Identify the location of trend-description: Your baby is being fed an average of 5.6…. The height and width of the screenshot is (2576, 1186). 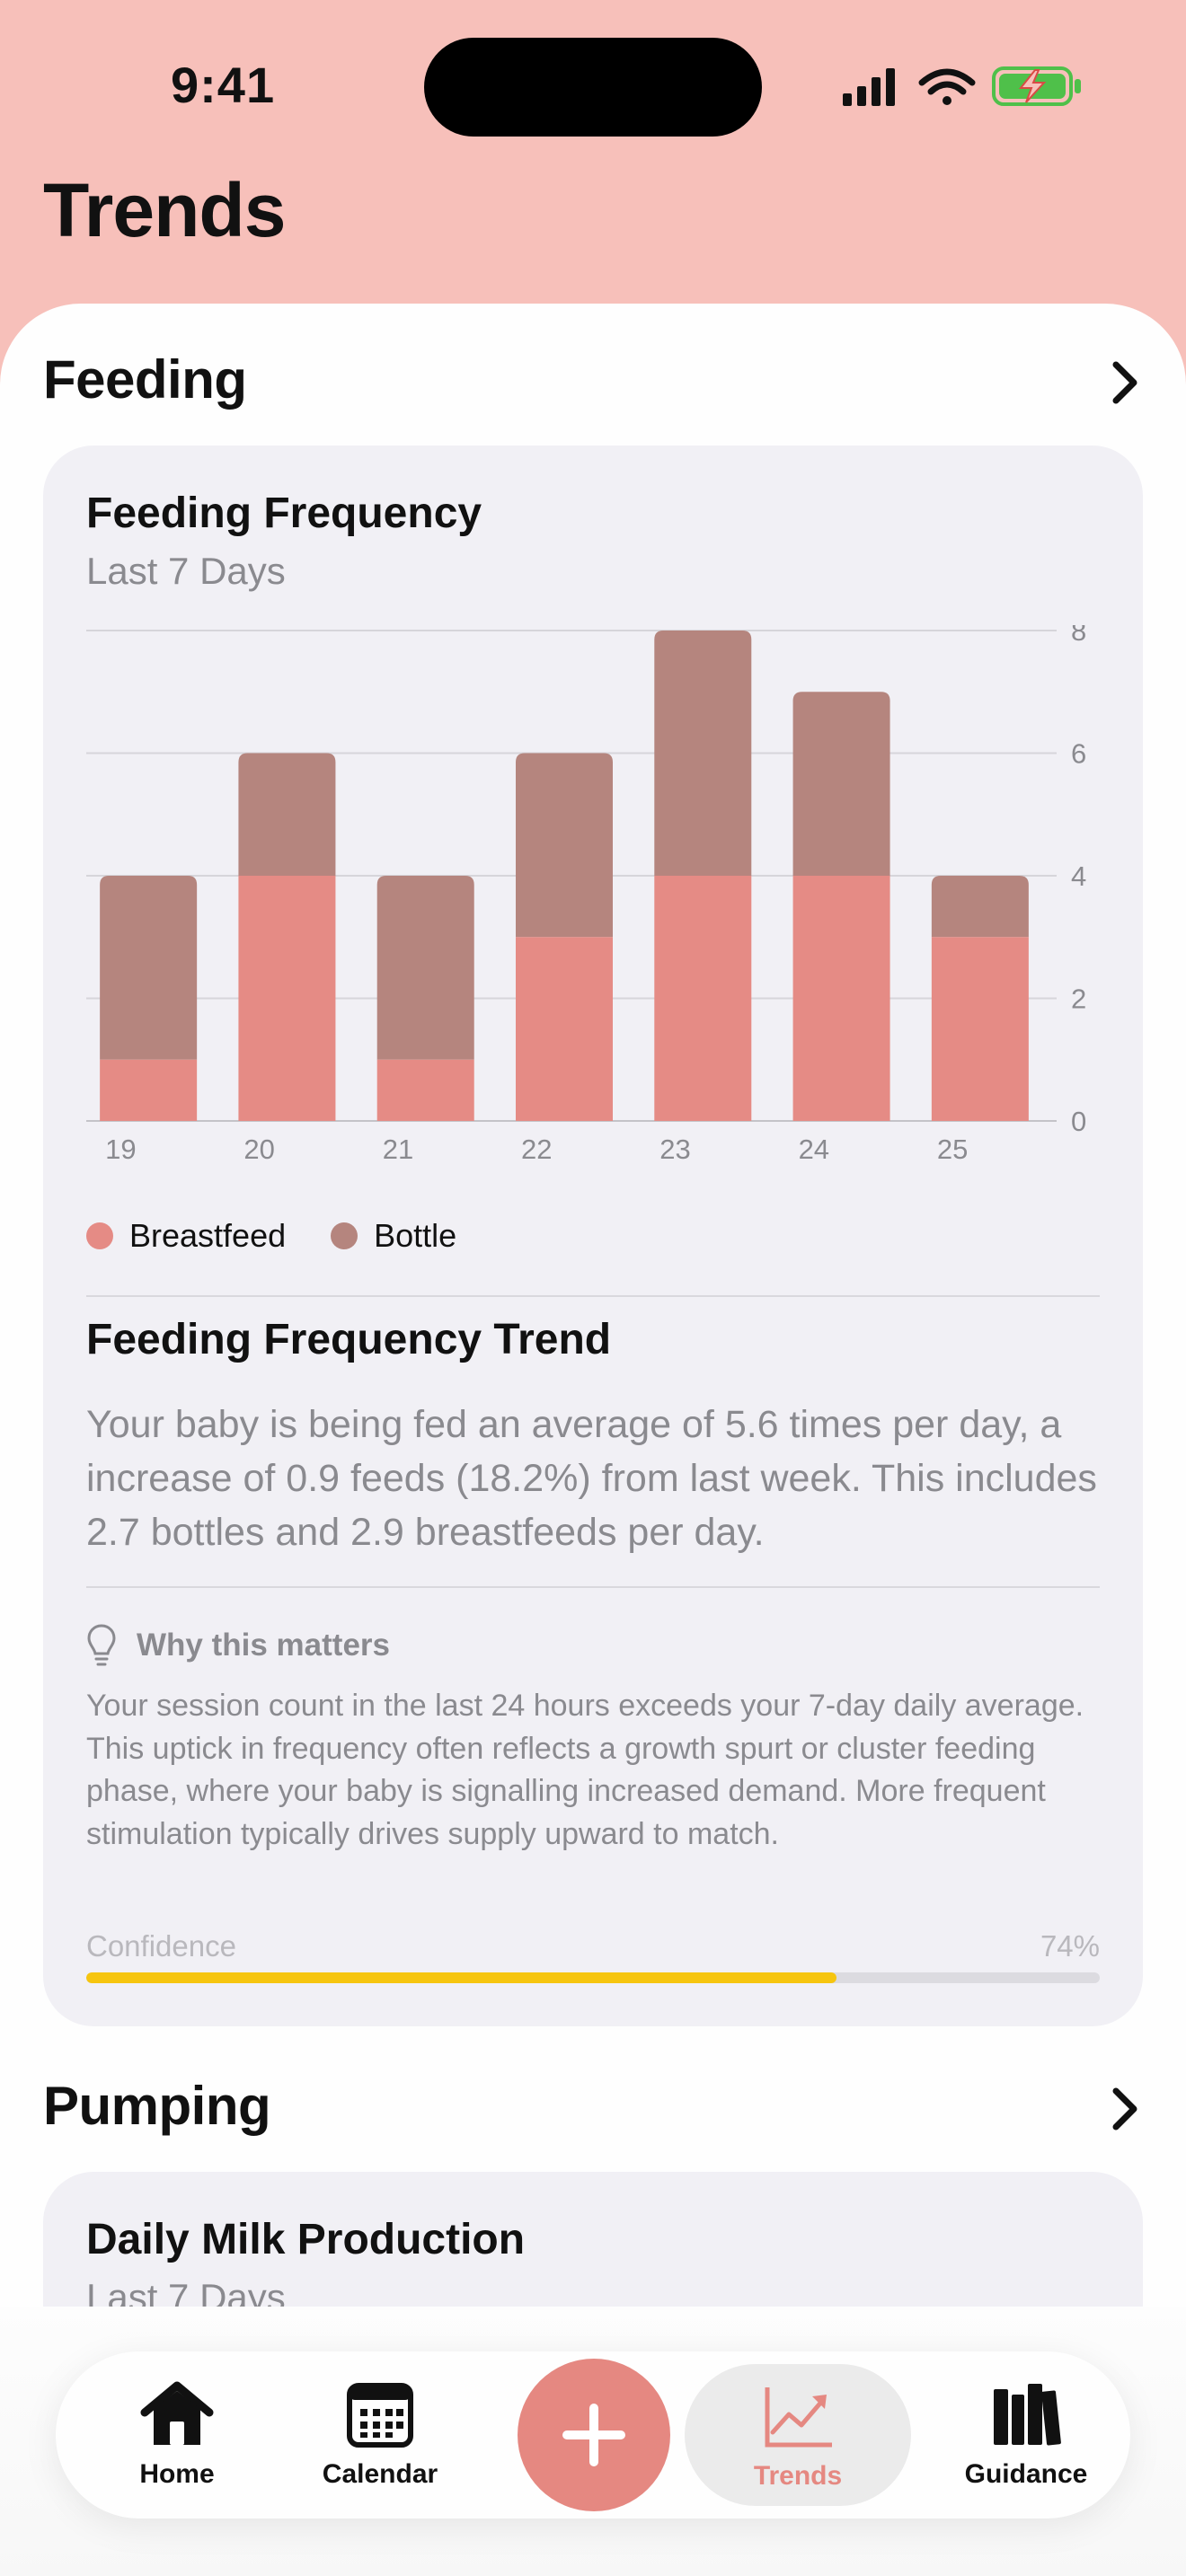
(591, 1478).